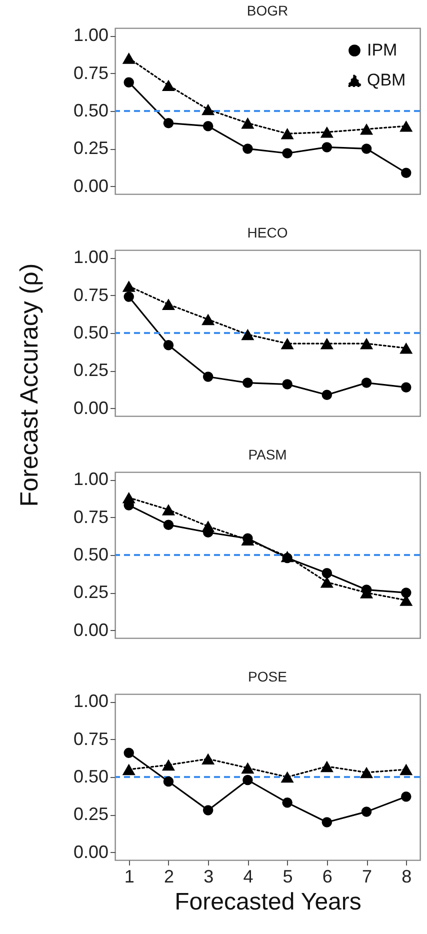  What do you see at coordinates (129, 876) in the screenshot?
I see `x-tick-label: 1` at bounding box center [129, 876].